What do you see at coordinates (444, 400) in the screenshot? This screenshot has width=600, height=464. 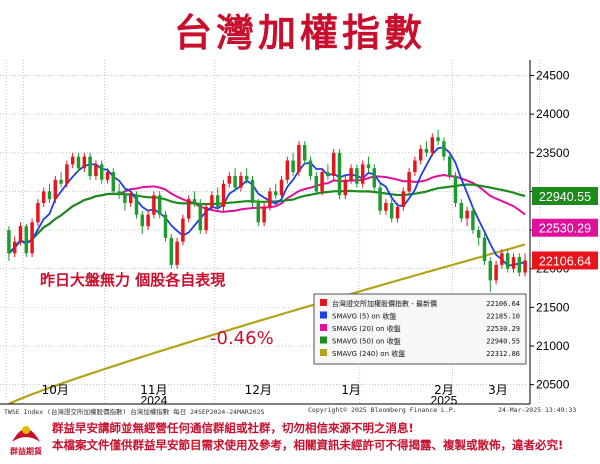 I see `x-year-label: 2025` at bounding box center [444, 400].